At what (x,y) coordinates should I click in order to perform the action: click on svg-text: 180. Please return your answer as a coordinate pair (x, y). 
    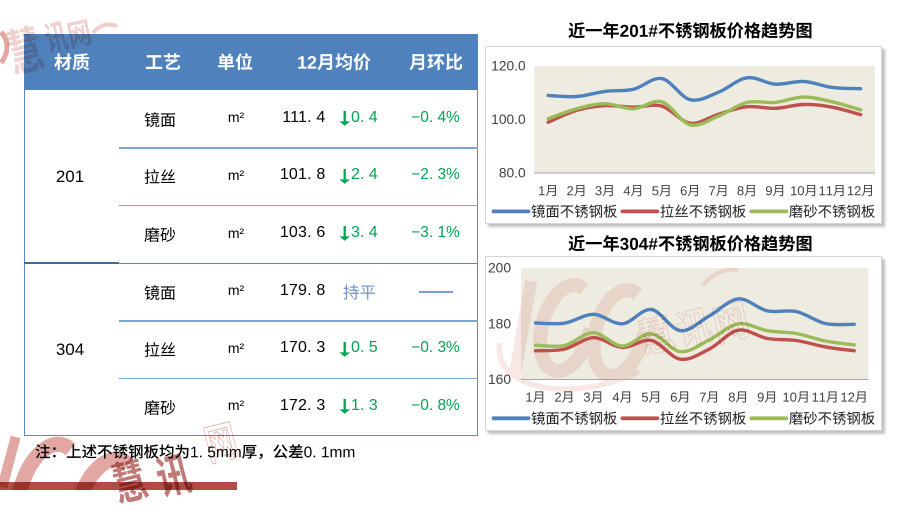
    Looking at the image, I should click on (499, 323).